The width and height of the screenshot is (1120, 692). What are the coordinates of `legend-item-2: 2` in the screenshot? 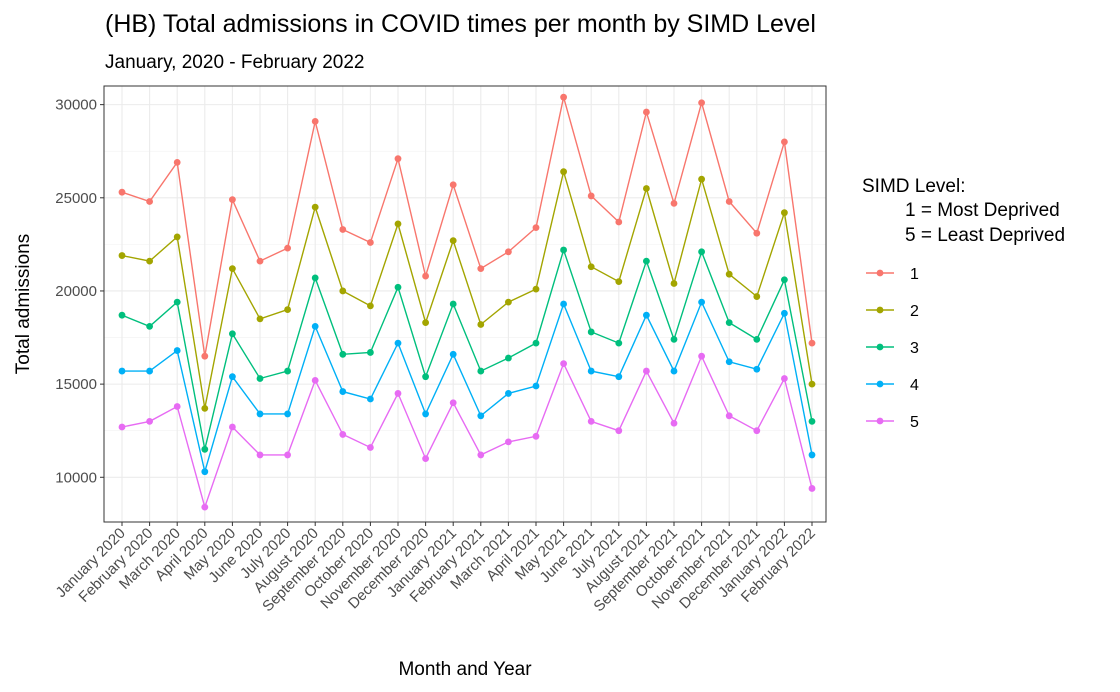 It's located at (892, 311).